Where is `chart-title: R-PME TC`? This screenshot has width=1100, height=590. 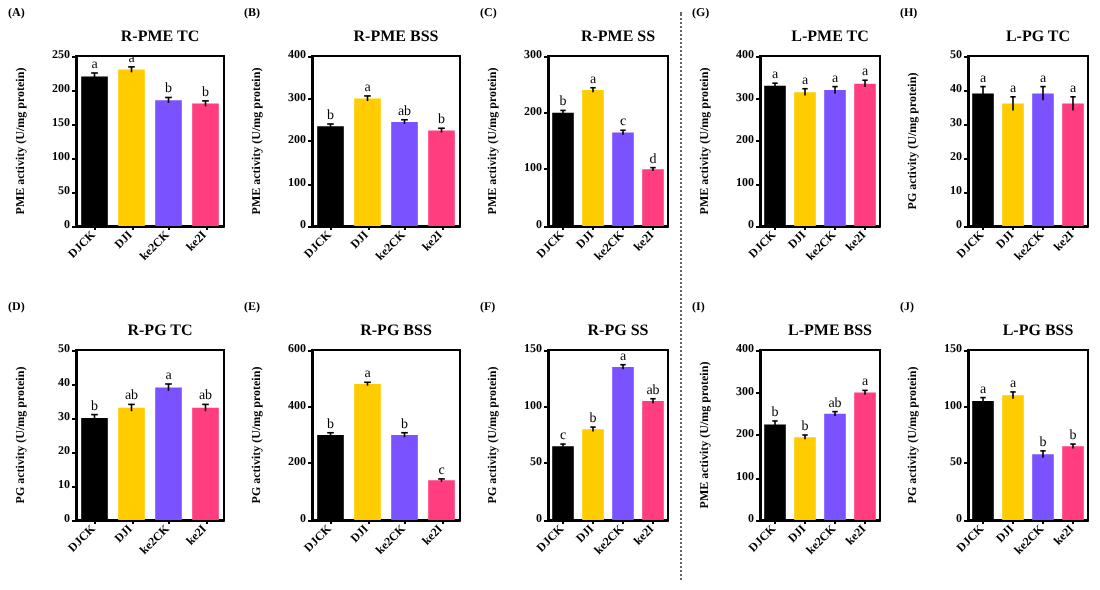
chart-title: R-PME TC is located at coordinates (160, 36).